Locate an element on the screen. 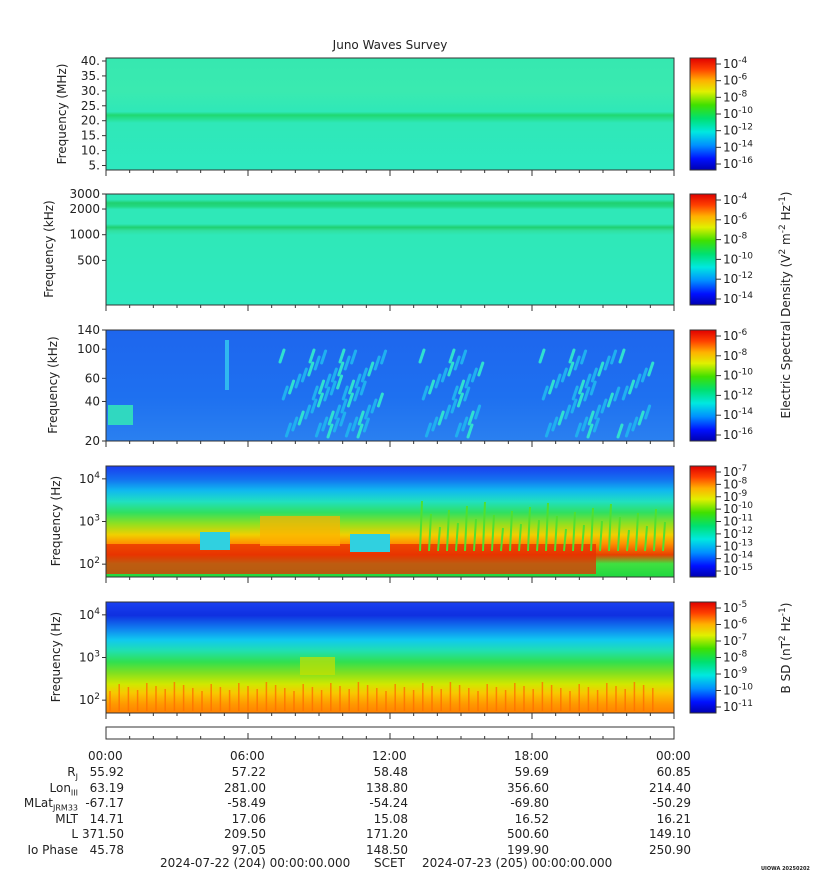  colorbar-tick-label: 10⁻¹¹ is located at coordinates (738, 521).